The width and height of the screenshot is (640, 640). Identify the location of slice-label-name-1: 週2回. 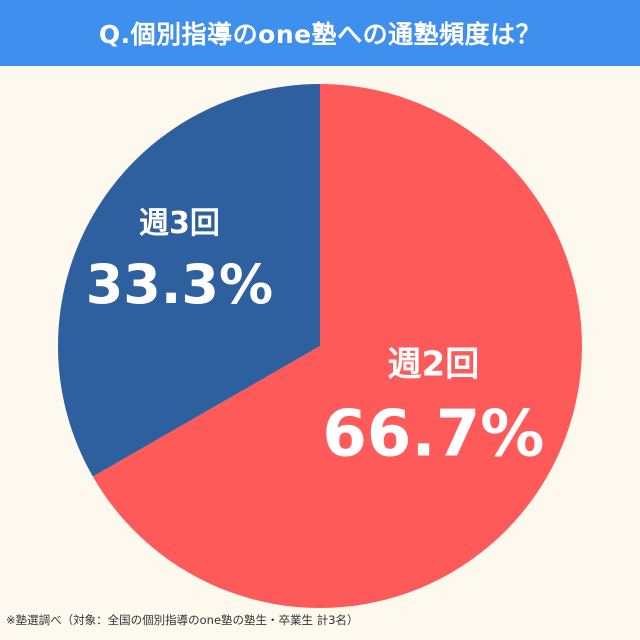
(434, 365).